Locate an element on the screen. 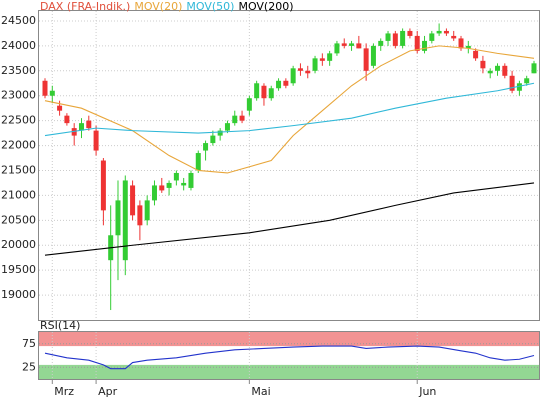  x-tick-label: Mrz is located at coordinates (64, 391).